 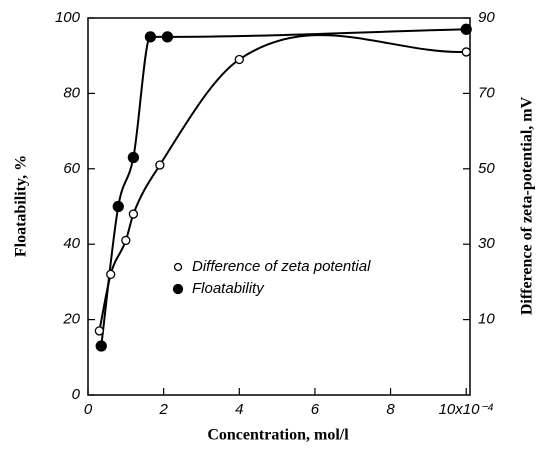 I want to click on y-tick-label: 40, so click(x=71, y=243).